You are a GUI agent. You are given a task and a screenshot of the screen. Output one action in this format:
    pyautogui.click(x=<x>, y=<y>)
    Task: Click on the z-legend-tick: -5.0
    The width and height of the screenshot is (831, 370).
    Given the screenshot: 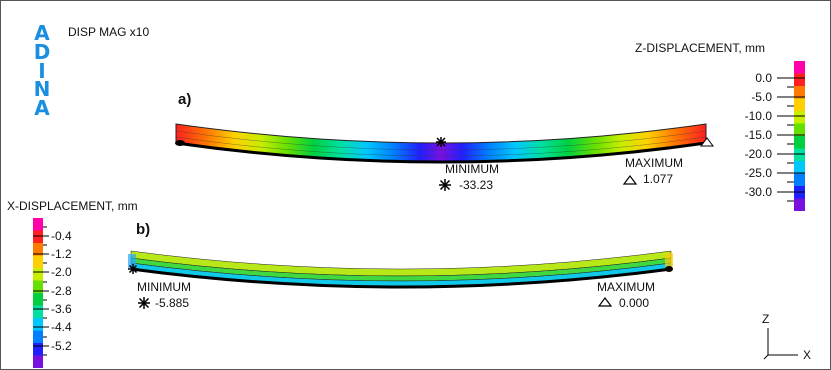 What is the action you would take?
    pyautogui.click(x=761, y=97)
    